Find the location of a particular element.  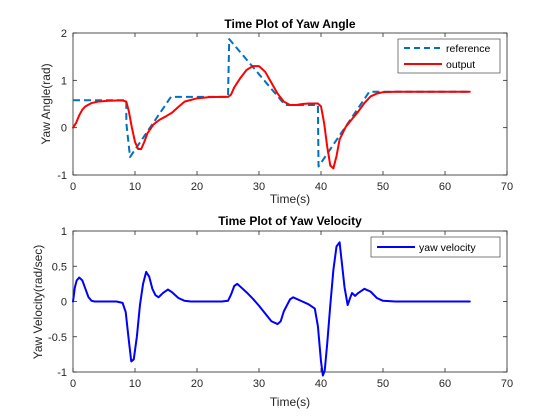

yaw-velocity-ytick-label-3: 0.5 is located at coordinates (59, 267).